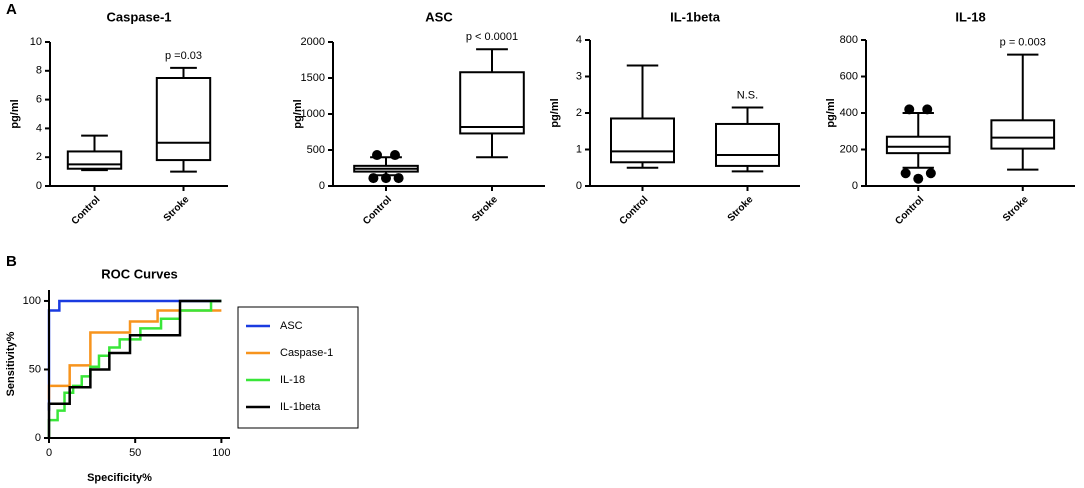  What do you see at coordinates (313, 42) in the screenshot?
I see `y-tick-label: 2000` at bounding box center [313, 42].